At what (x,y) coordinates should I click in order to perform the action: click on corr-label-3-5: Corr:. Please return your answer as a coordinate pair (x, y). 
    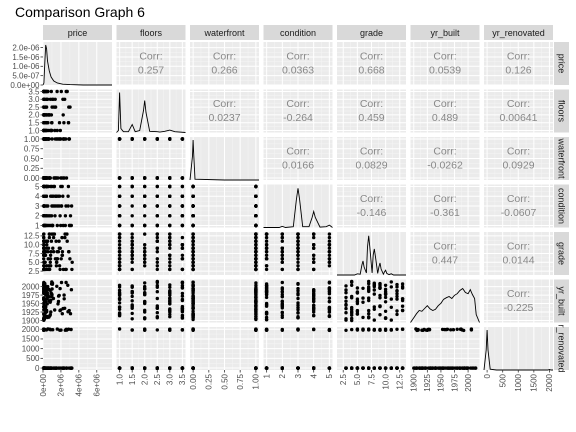
    Looking at the image, I should click on (444, 199).